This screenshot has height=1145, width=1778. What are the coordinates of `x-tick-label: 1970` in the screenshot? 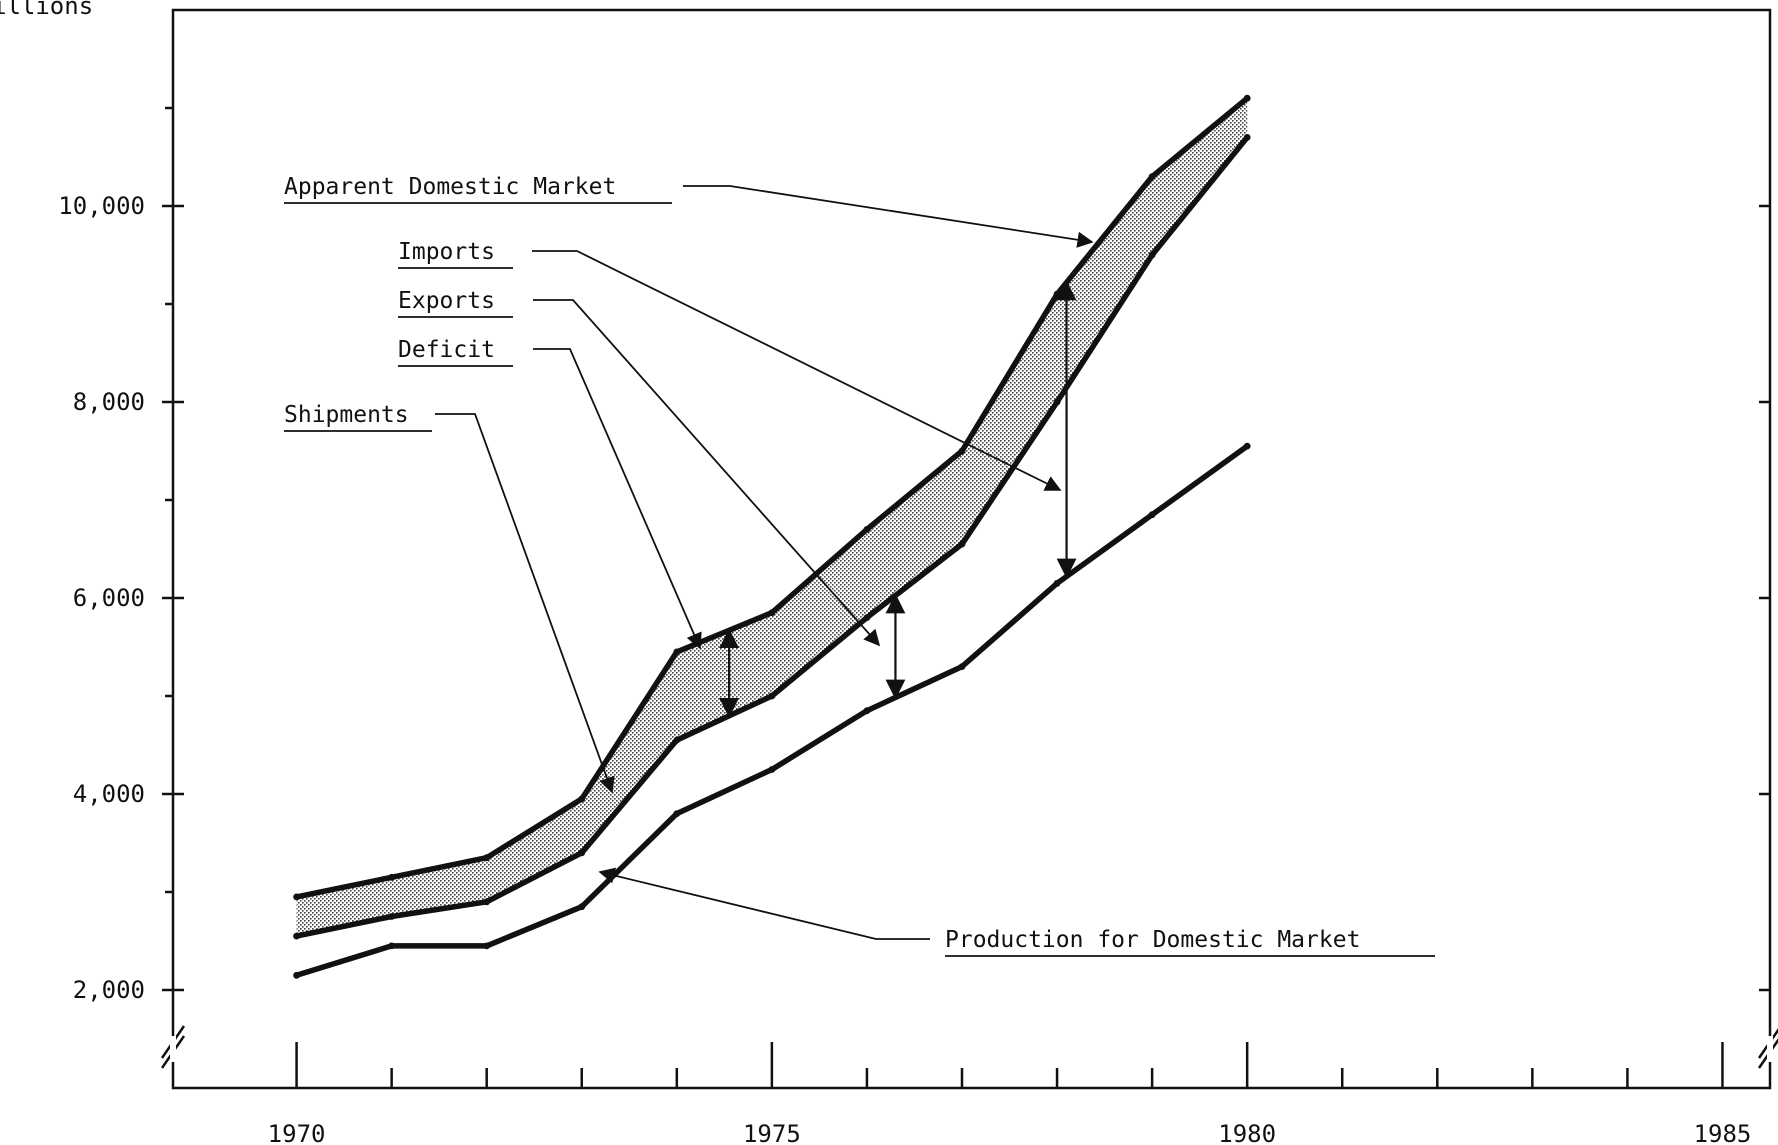 It's located at (297, 1132).